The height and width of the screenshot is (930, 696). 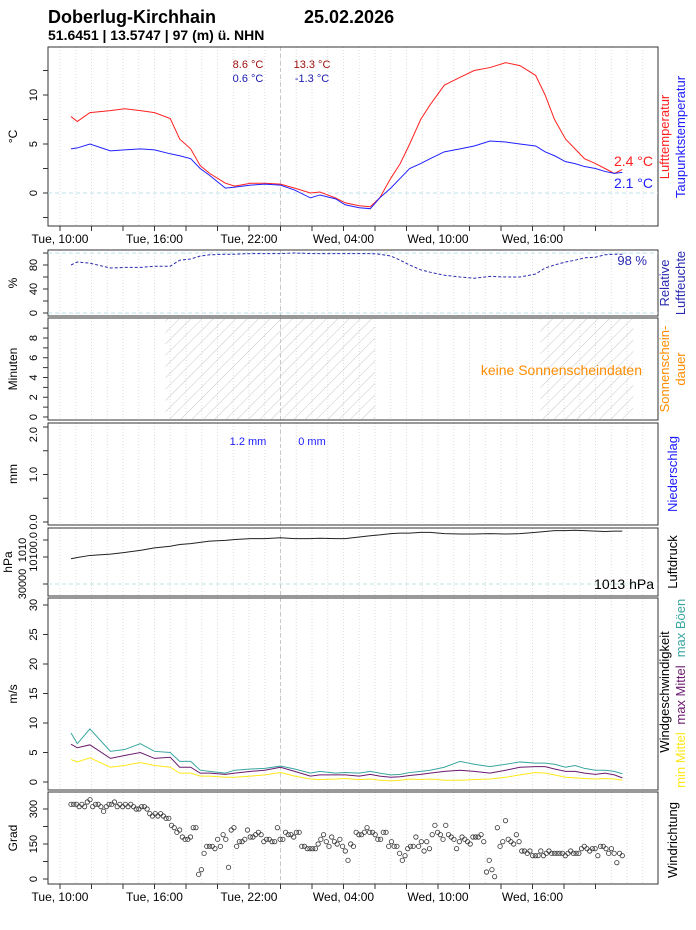 What do you see at coordinates (13, 136) in the screenshot?
I see `y-axis-label: °C` at bounding box center [13, 136].